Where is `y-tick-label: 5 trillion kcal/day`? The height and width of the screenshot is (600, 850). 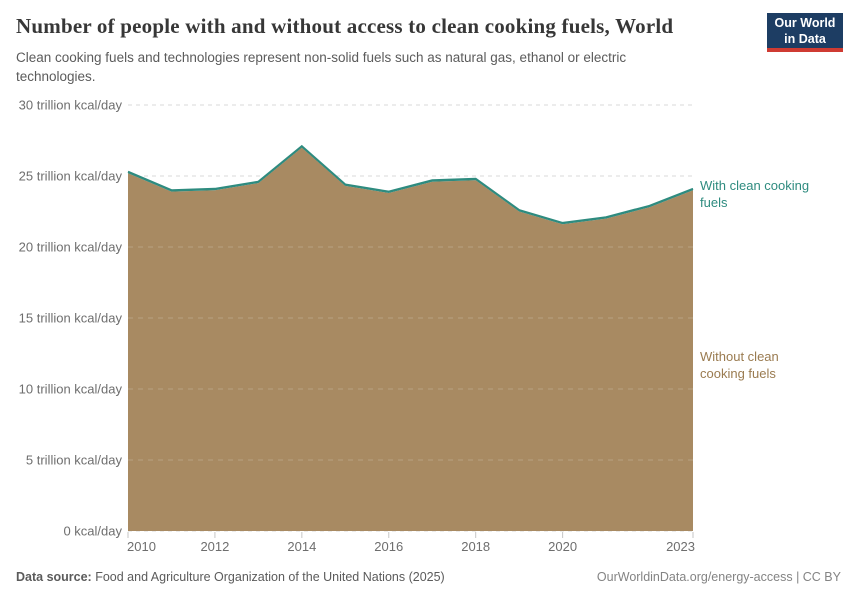
y-tick-label: 5 trillion kcal/day is located at coordinates (74, 460).